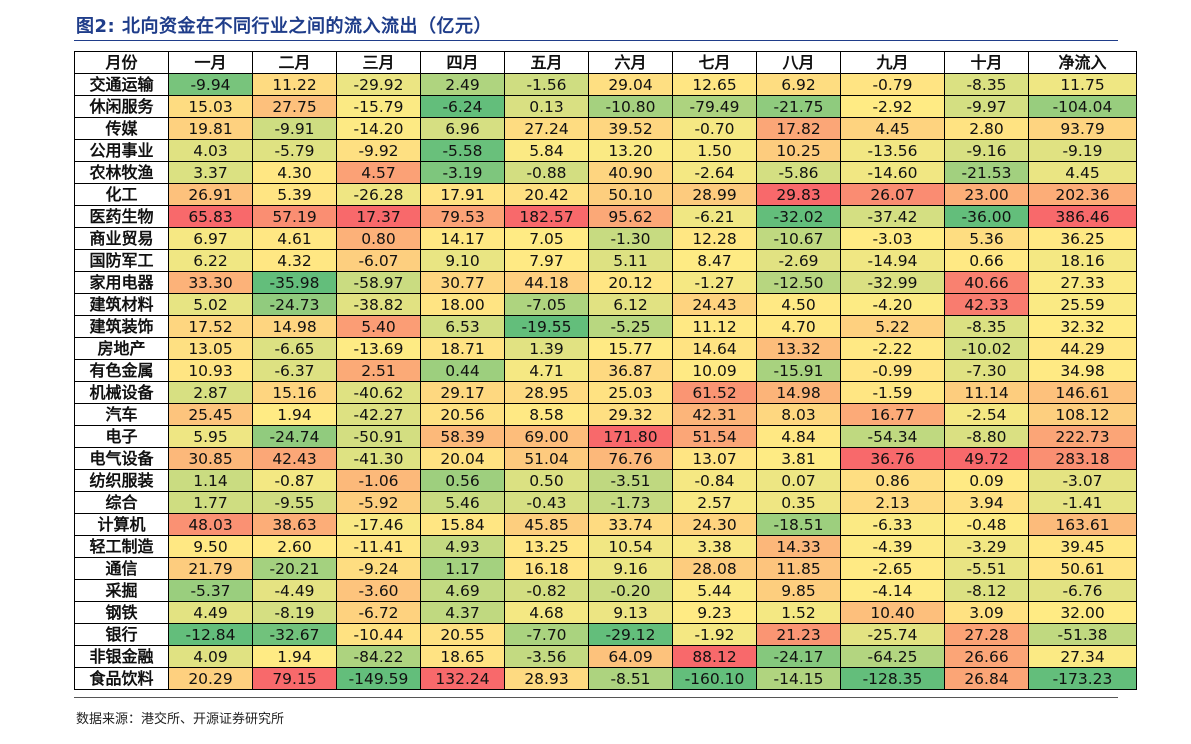 This screenshot has width=1191, height=744. What do you see at coordinates (892, 656) in the screenshot?
I see `table-cell: -64.25` at bounding box center [892, 656].